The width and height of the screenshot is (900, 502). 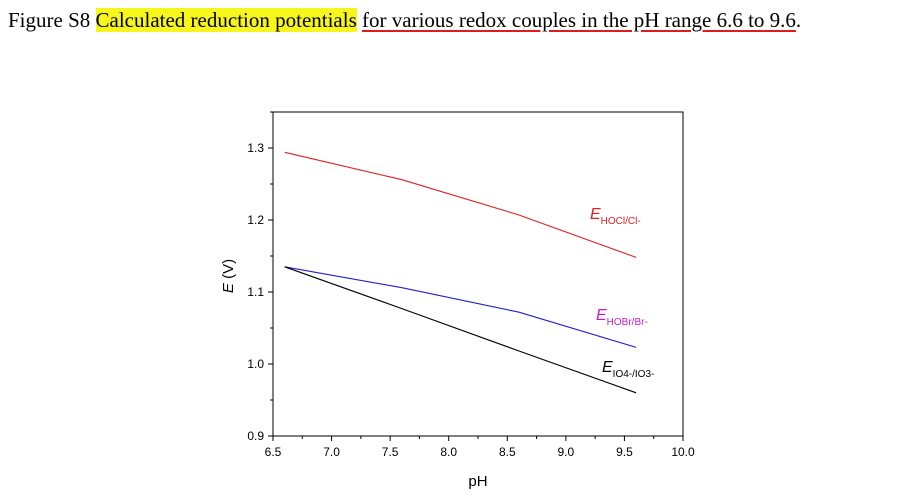 What do you see at coordinates (255, 220) in the screenshot?
I see `y-tick-label: 1.2` at bounding box center [255, 220].